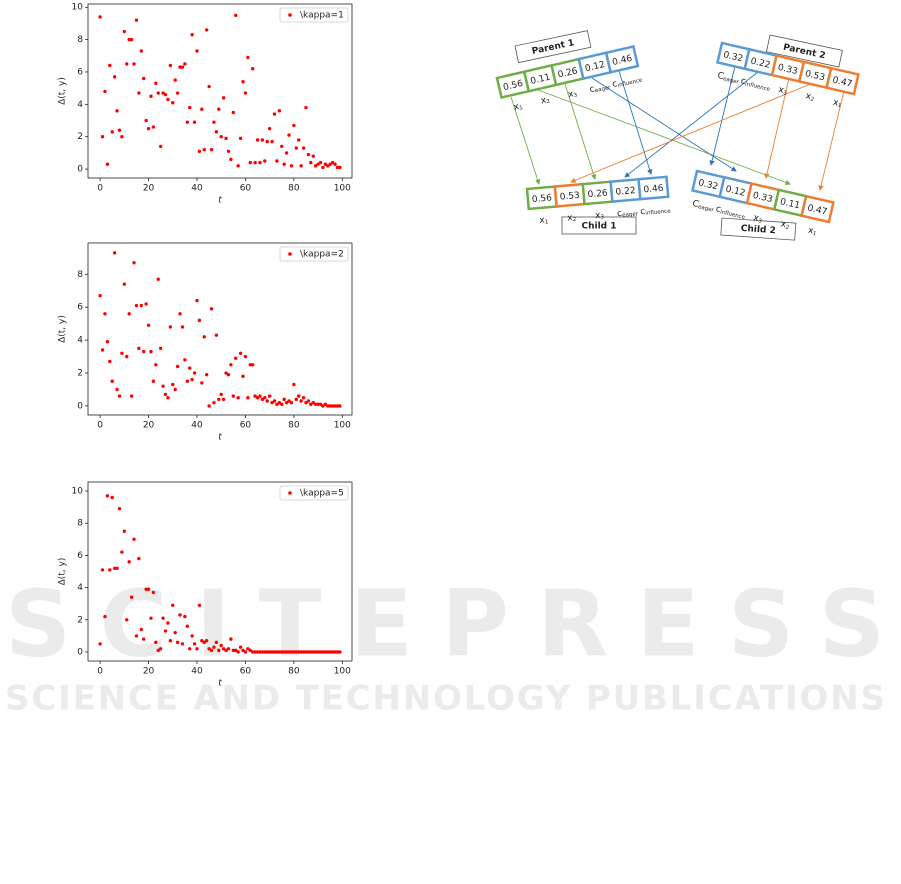 The height and width of the screenshot is (884, 901). Describe the element at coordinates (197, 672) in the screenshot. I see `x-tick-label: 40` at that location.